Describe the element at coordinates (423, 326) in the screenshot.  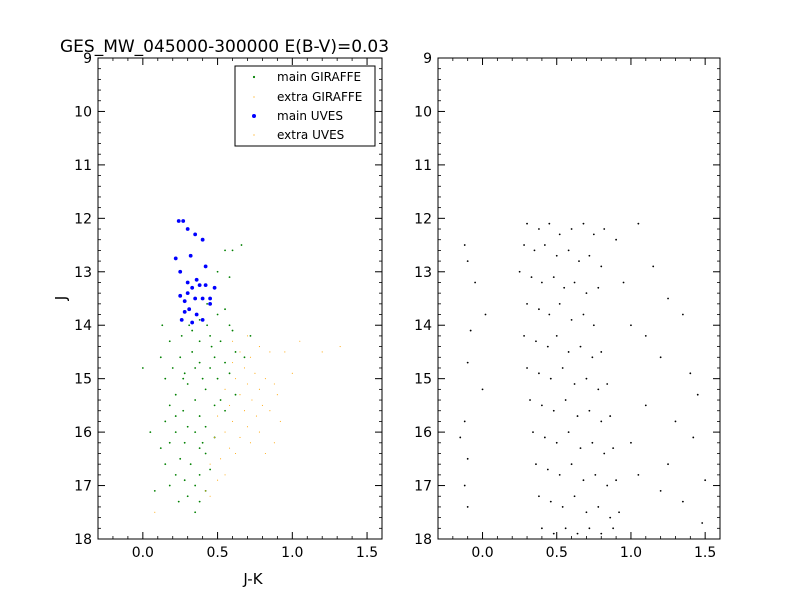
I see `y-tick-label: 14` at that location.